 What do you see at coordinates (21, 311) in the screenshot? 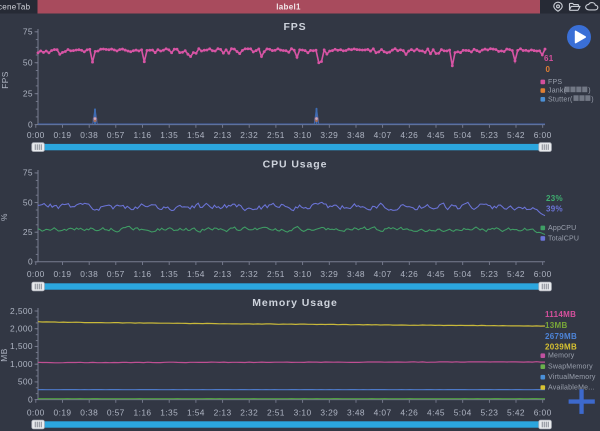
I see `svg-text: 2,500` at bounding box center [21, 311].